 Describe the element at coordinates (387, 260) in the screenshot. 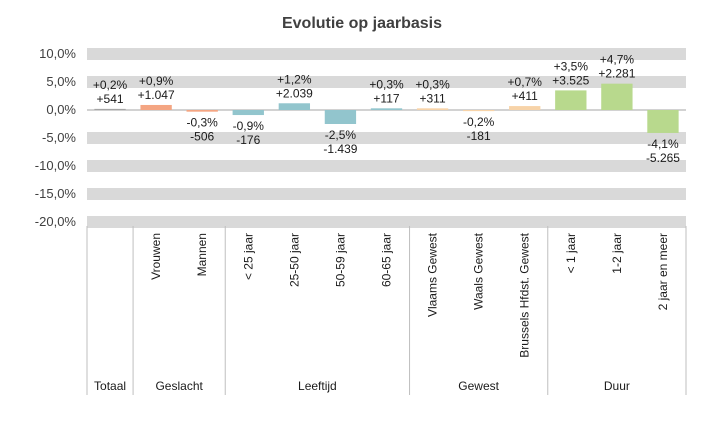

I see `category-label: 60-65 jaar` at that location.